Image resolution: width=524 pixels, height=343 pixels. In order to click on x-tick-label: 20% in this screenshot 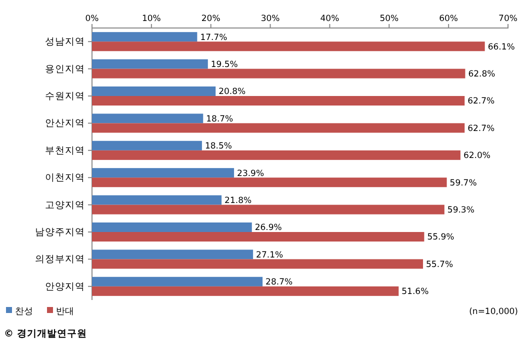, I will do `click(210, 19)`.